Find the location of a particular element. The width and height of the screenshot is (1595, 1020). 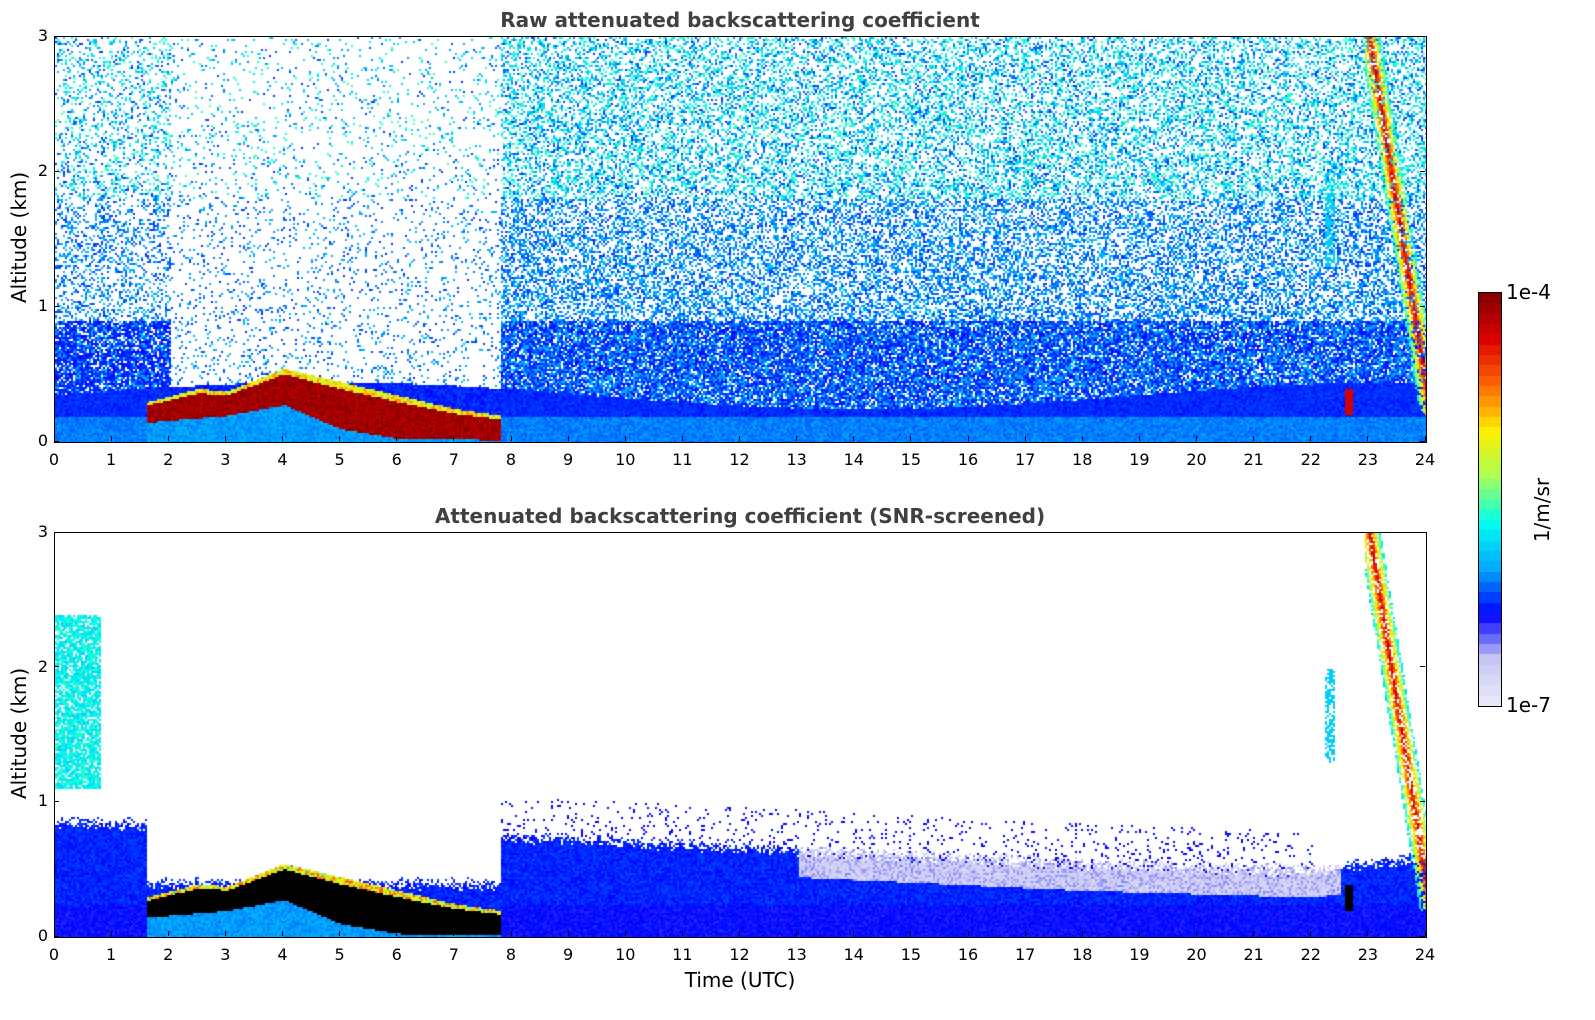

x-tick-label-bottom: 20 is located at coordinates (1196, 954).